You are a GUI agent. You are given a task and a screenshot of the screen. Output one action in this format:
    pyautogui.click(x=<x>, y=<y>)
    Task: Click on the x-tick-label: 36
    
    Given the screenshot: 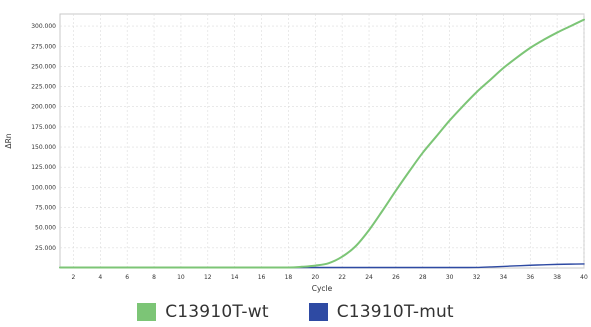 What is the action you would take?
    pyautogui.click(x=530, y=277)
    